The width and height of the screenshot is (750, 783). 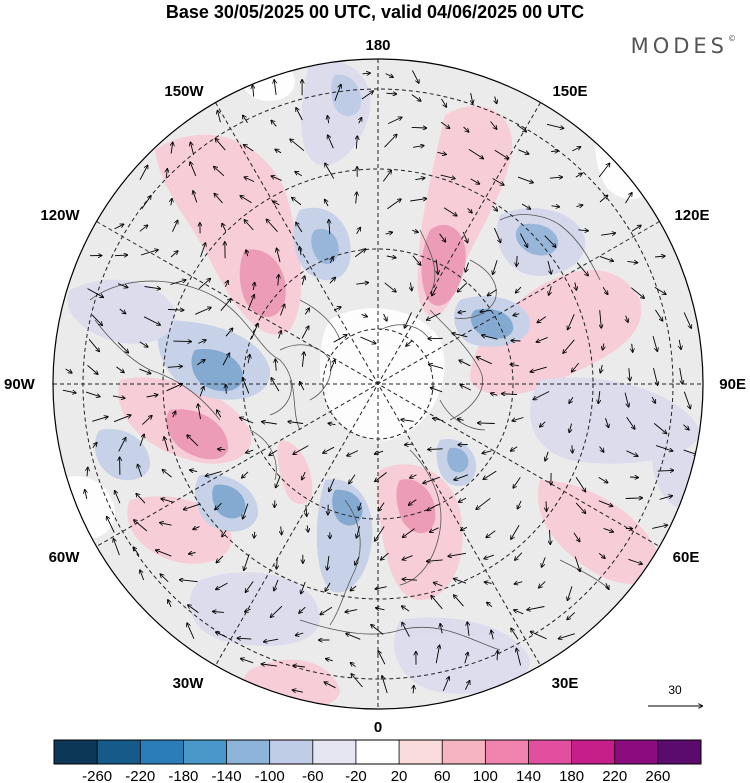 I want to click on colorbar-tick-label: -140, so click(x=227, y=775).